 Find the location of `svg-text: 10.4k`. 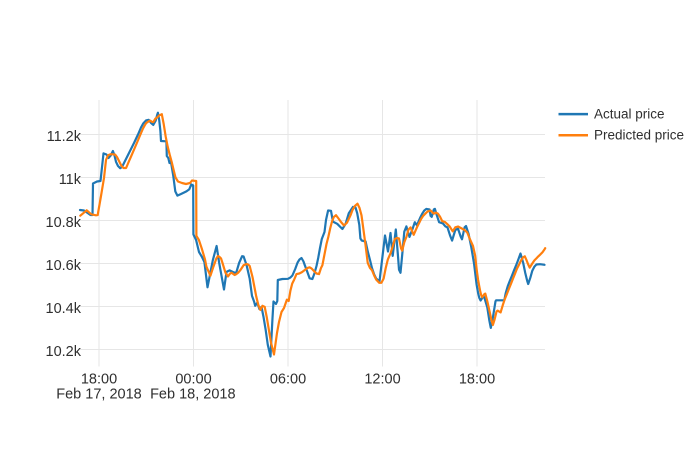

svg-text: 10.4k is located at coordinates (64, 309).